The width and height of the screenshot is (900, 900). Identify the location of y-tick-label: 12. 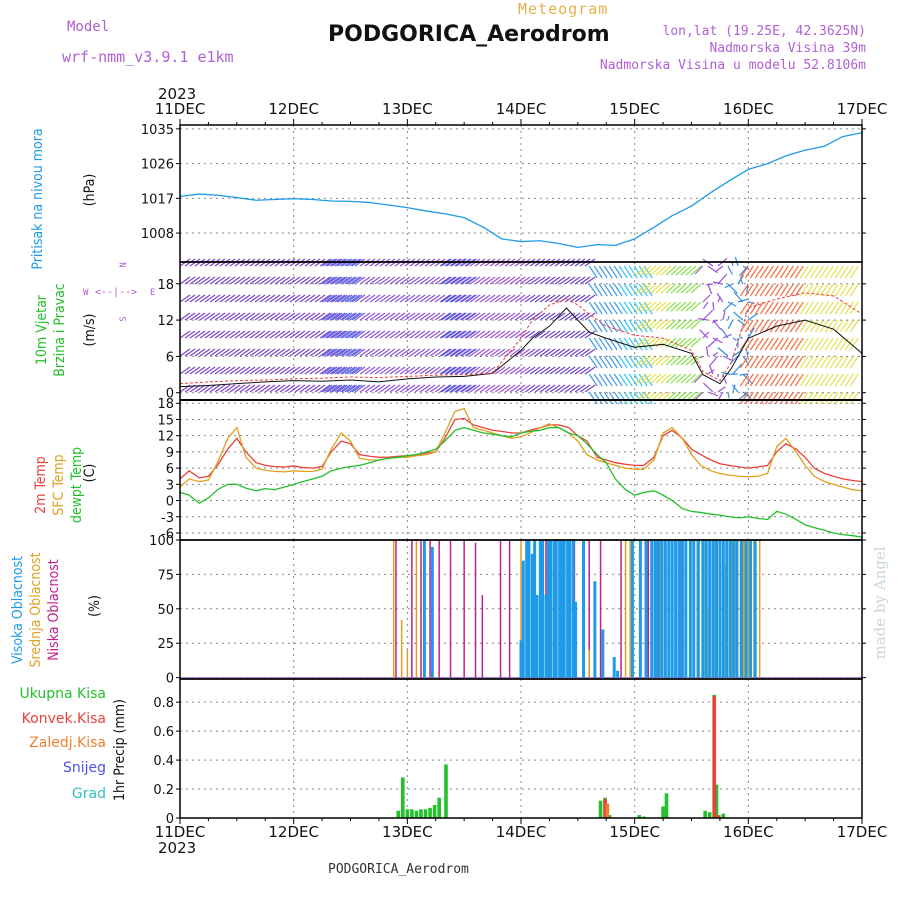
(165, 321).